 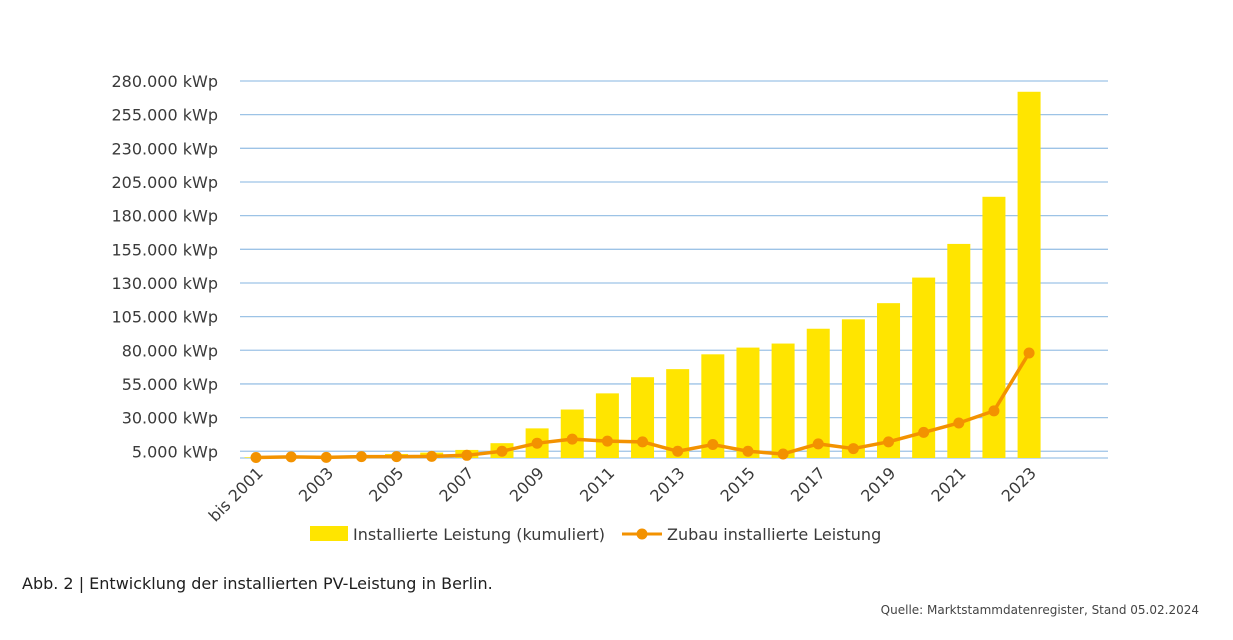 I want to click on x-tick-label: 2007, so click(x=456, y=484).